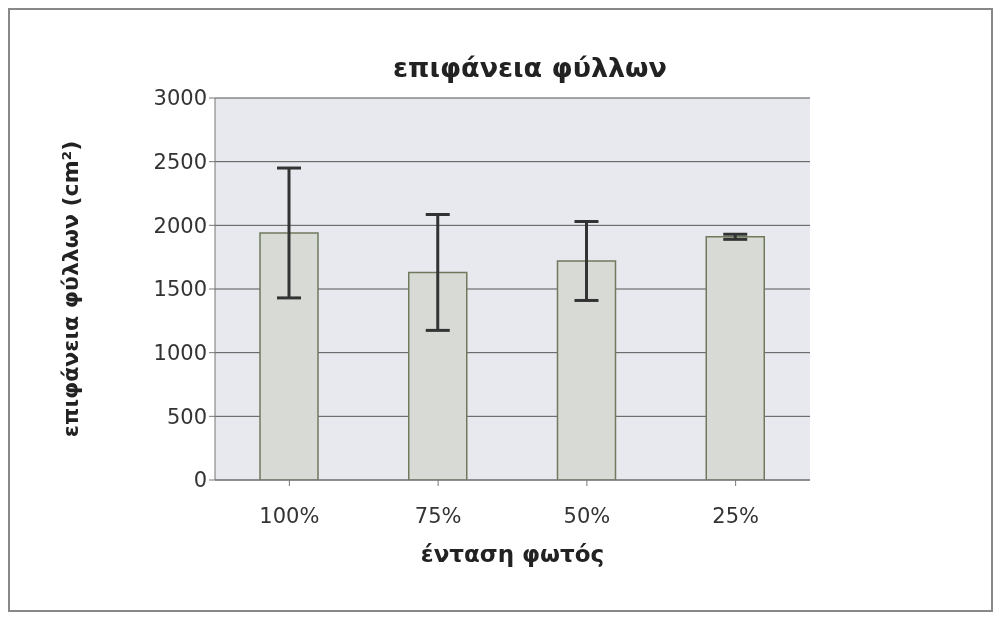 This screenshot has height=624, width=1005. Describe the element at coordinates (512, 554) in the screenshot. I see `x-axis-title: ένταση φωτός` at that location.